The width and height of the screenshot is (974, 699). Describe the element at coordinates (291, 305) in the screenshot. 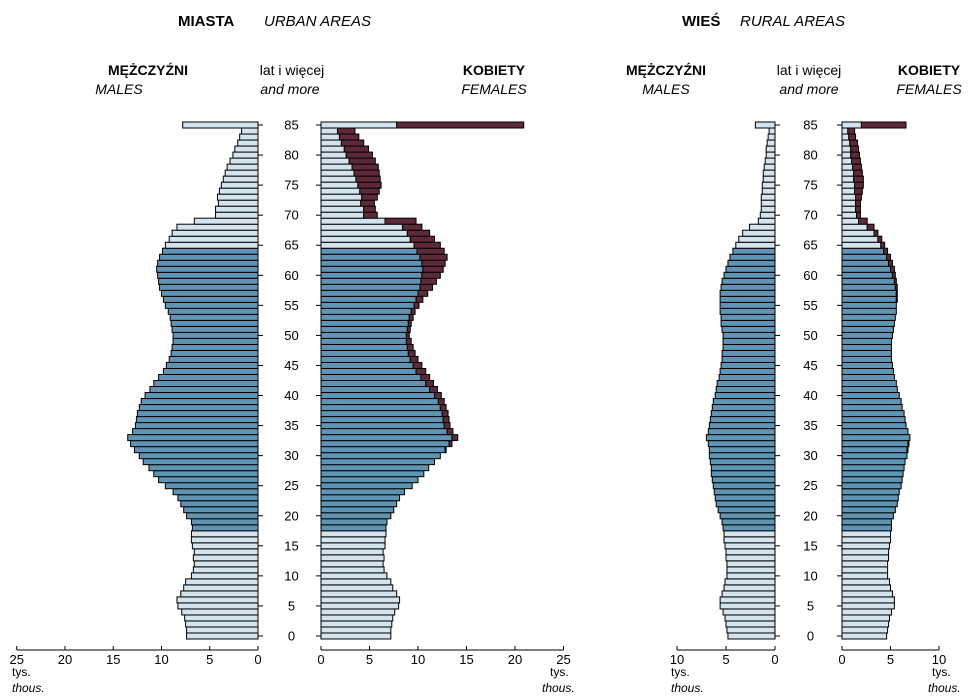

I see `urban-age-tick-55: 55` at that location.